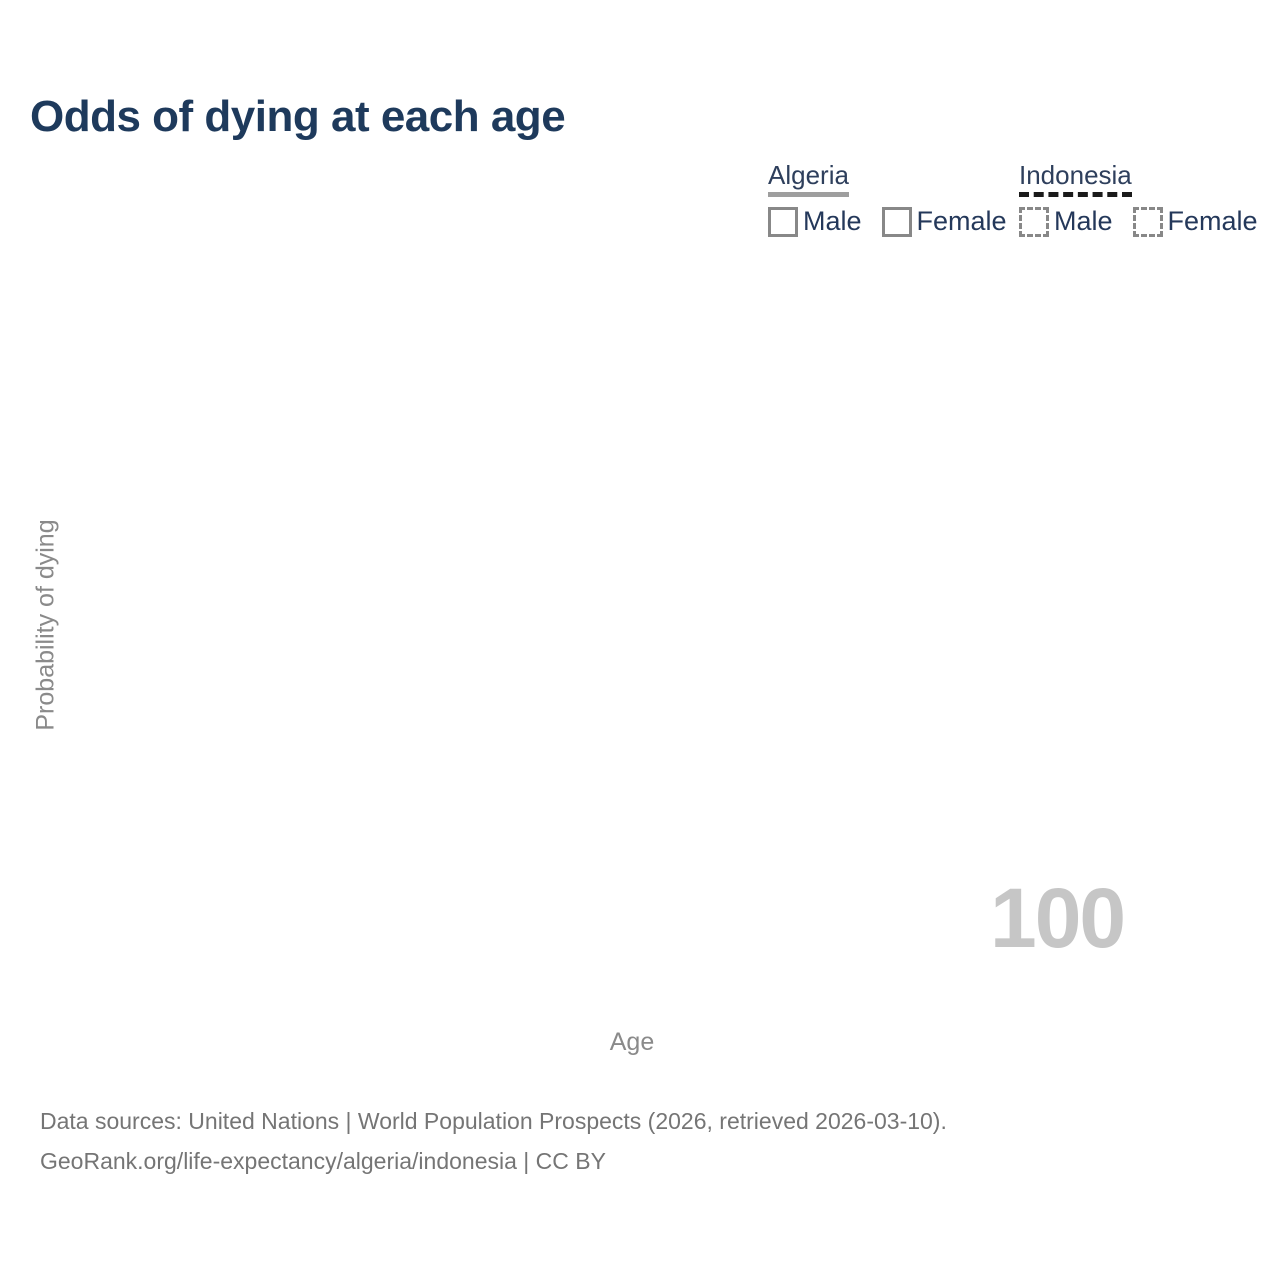 The height and width of the screenshot is (1280, 1280). I want to click on x-axis-title: Age, so click(632, 1042).